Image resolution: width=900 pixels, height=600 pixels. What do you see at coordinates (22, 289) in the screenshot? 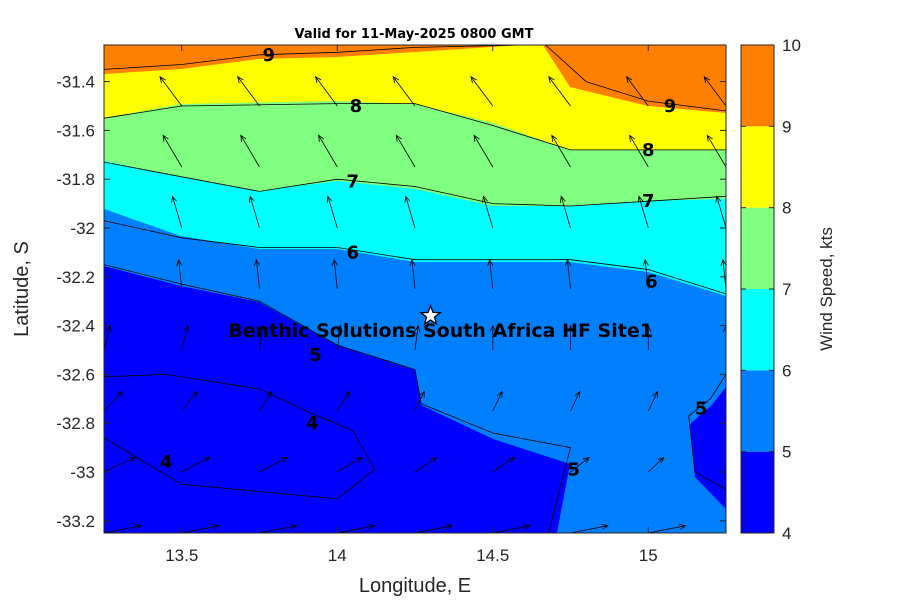
I see `y-axis-label: Latitude, S` at bounding box center [22, 289].